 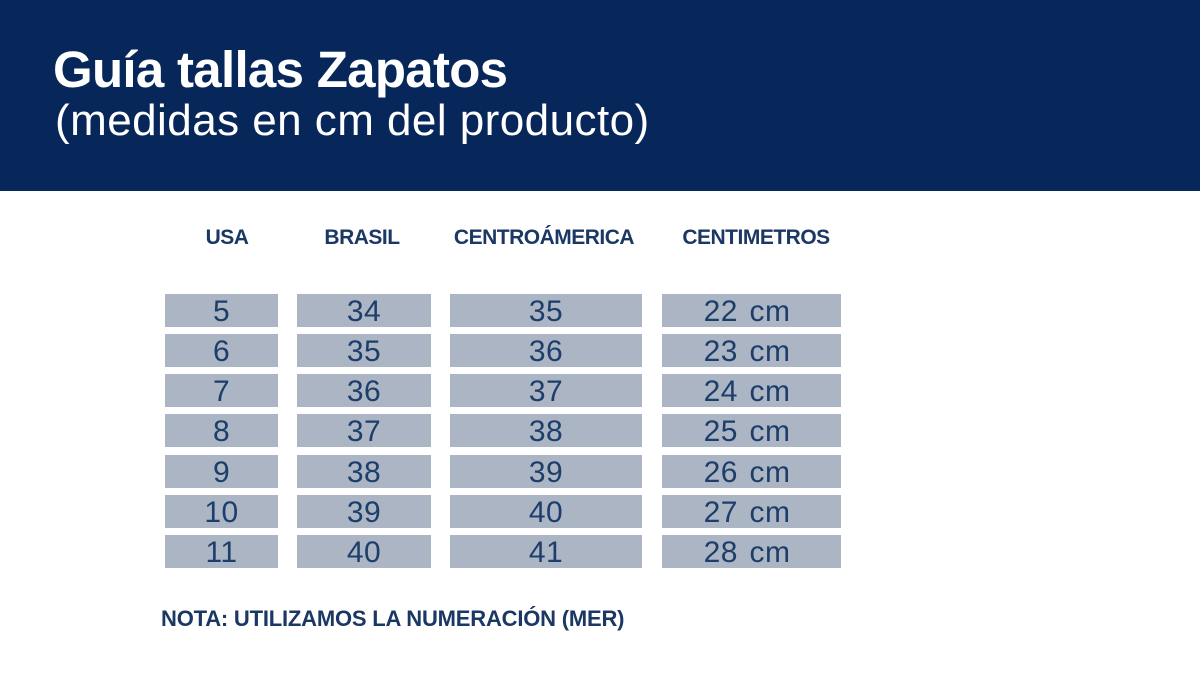 What do you see at coordinates (221, 391) in the screenshot?
I see `table-cell: 7` at bounding box center [221, 391].